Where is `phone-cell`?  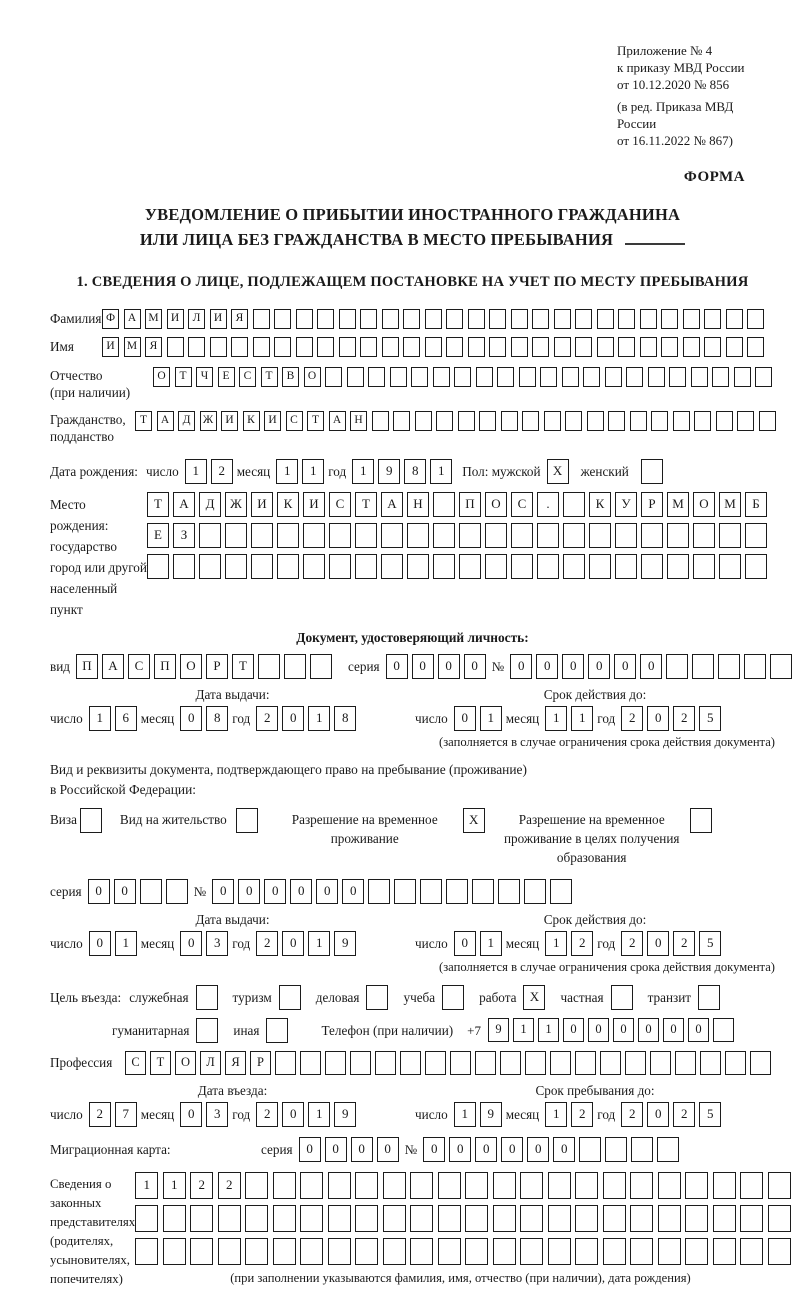 phone-cell is located at coordinates (723, 1030).